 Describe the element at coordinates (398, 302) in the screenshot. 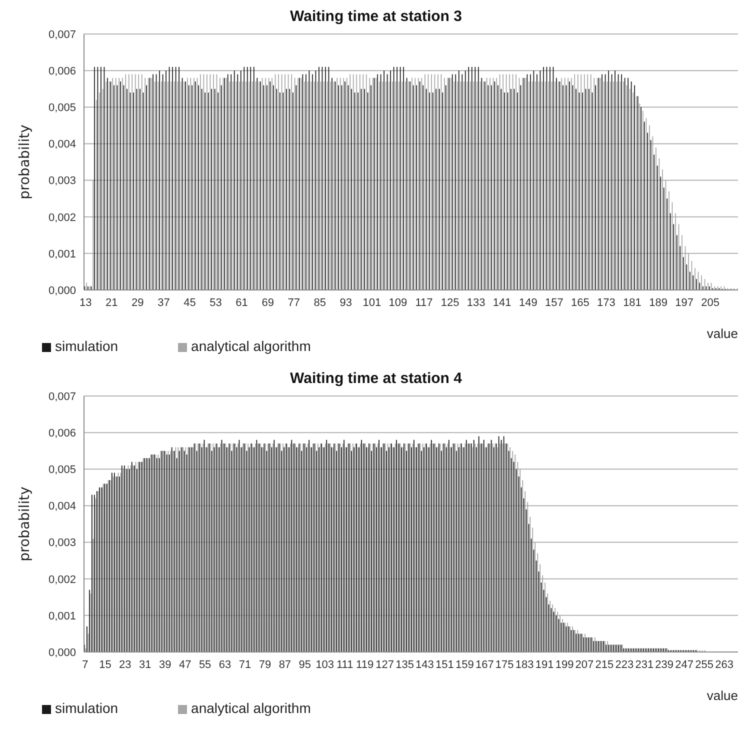

I see `x-tick-label: 109` at that location.